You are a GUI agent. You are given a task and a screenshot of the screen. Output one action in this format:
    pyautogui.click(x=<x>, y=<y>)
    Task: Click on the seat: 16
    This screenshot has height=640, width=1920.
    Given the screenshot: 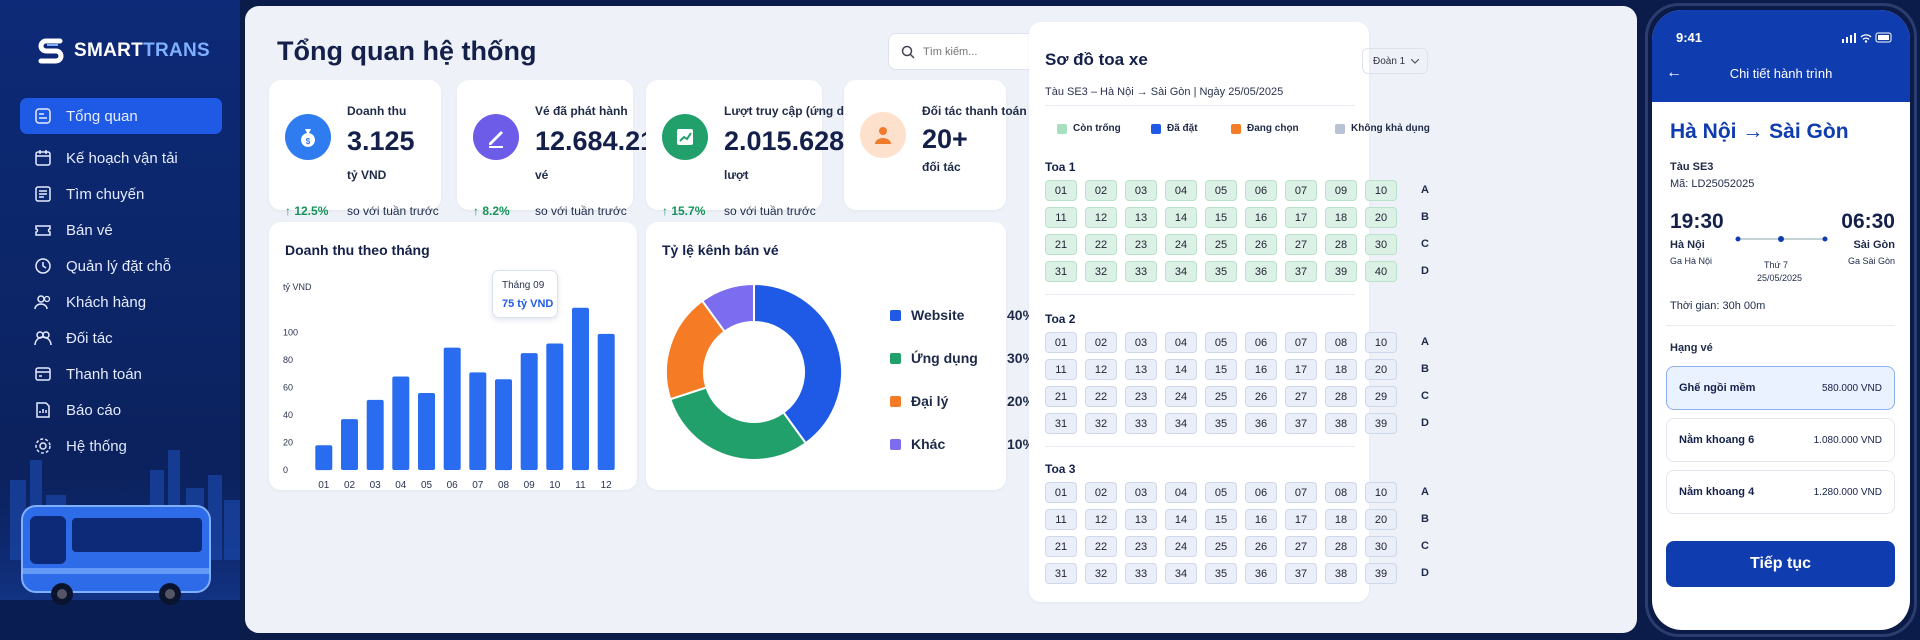 What is the action you would take?
    pyautogui.click(x=1261, y=217)
    